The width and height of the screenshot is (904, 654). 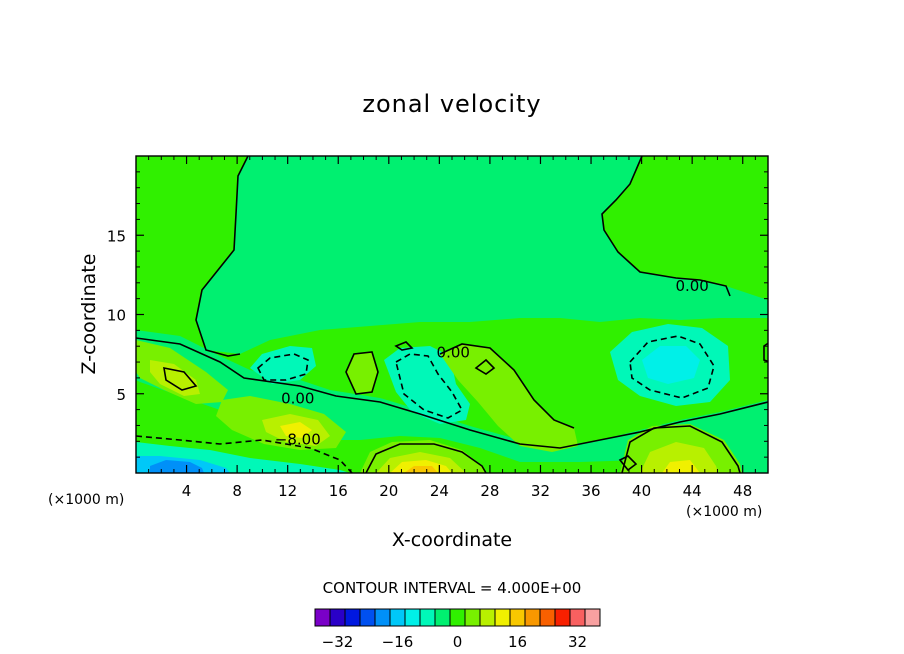 I want to click on contour-labels: 0.00 −8.00 0.00 0.00, so click(x=492, y=363).